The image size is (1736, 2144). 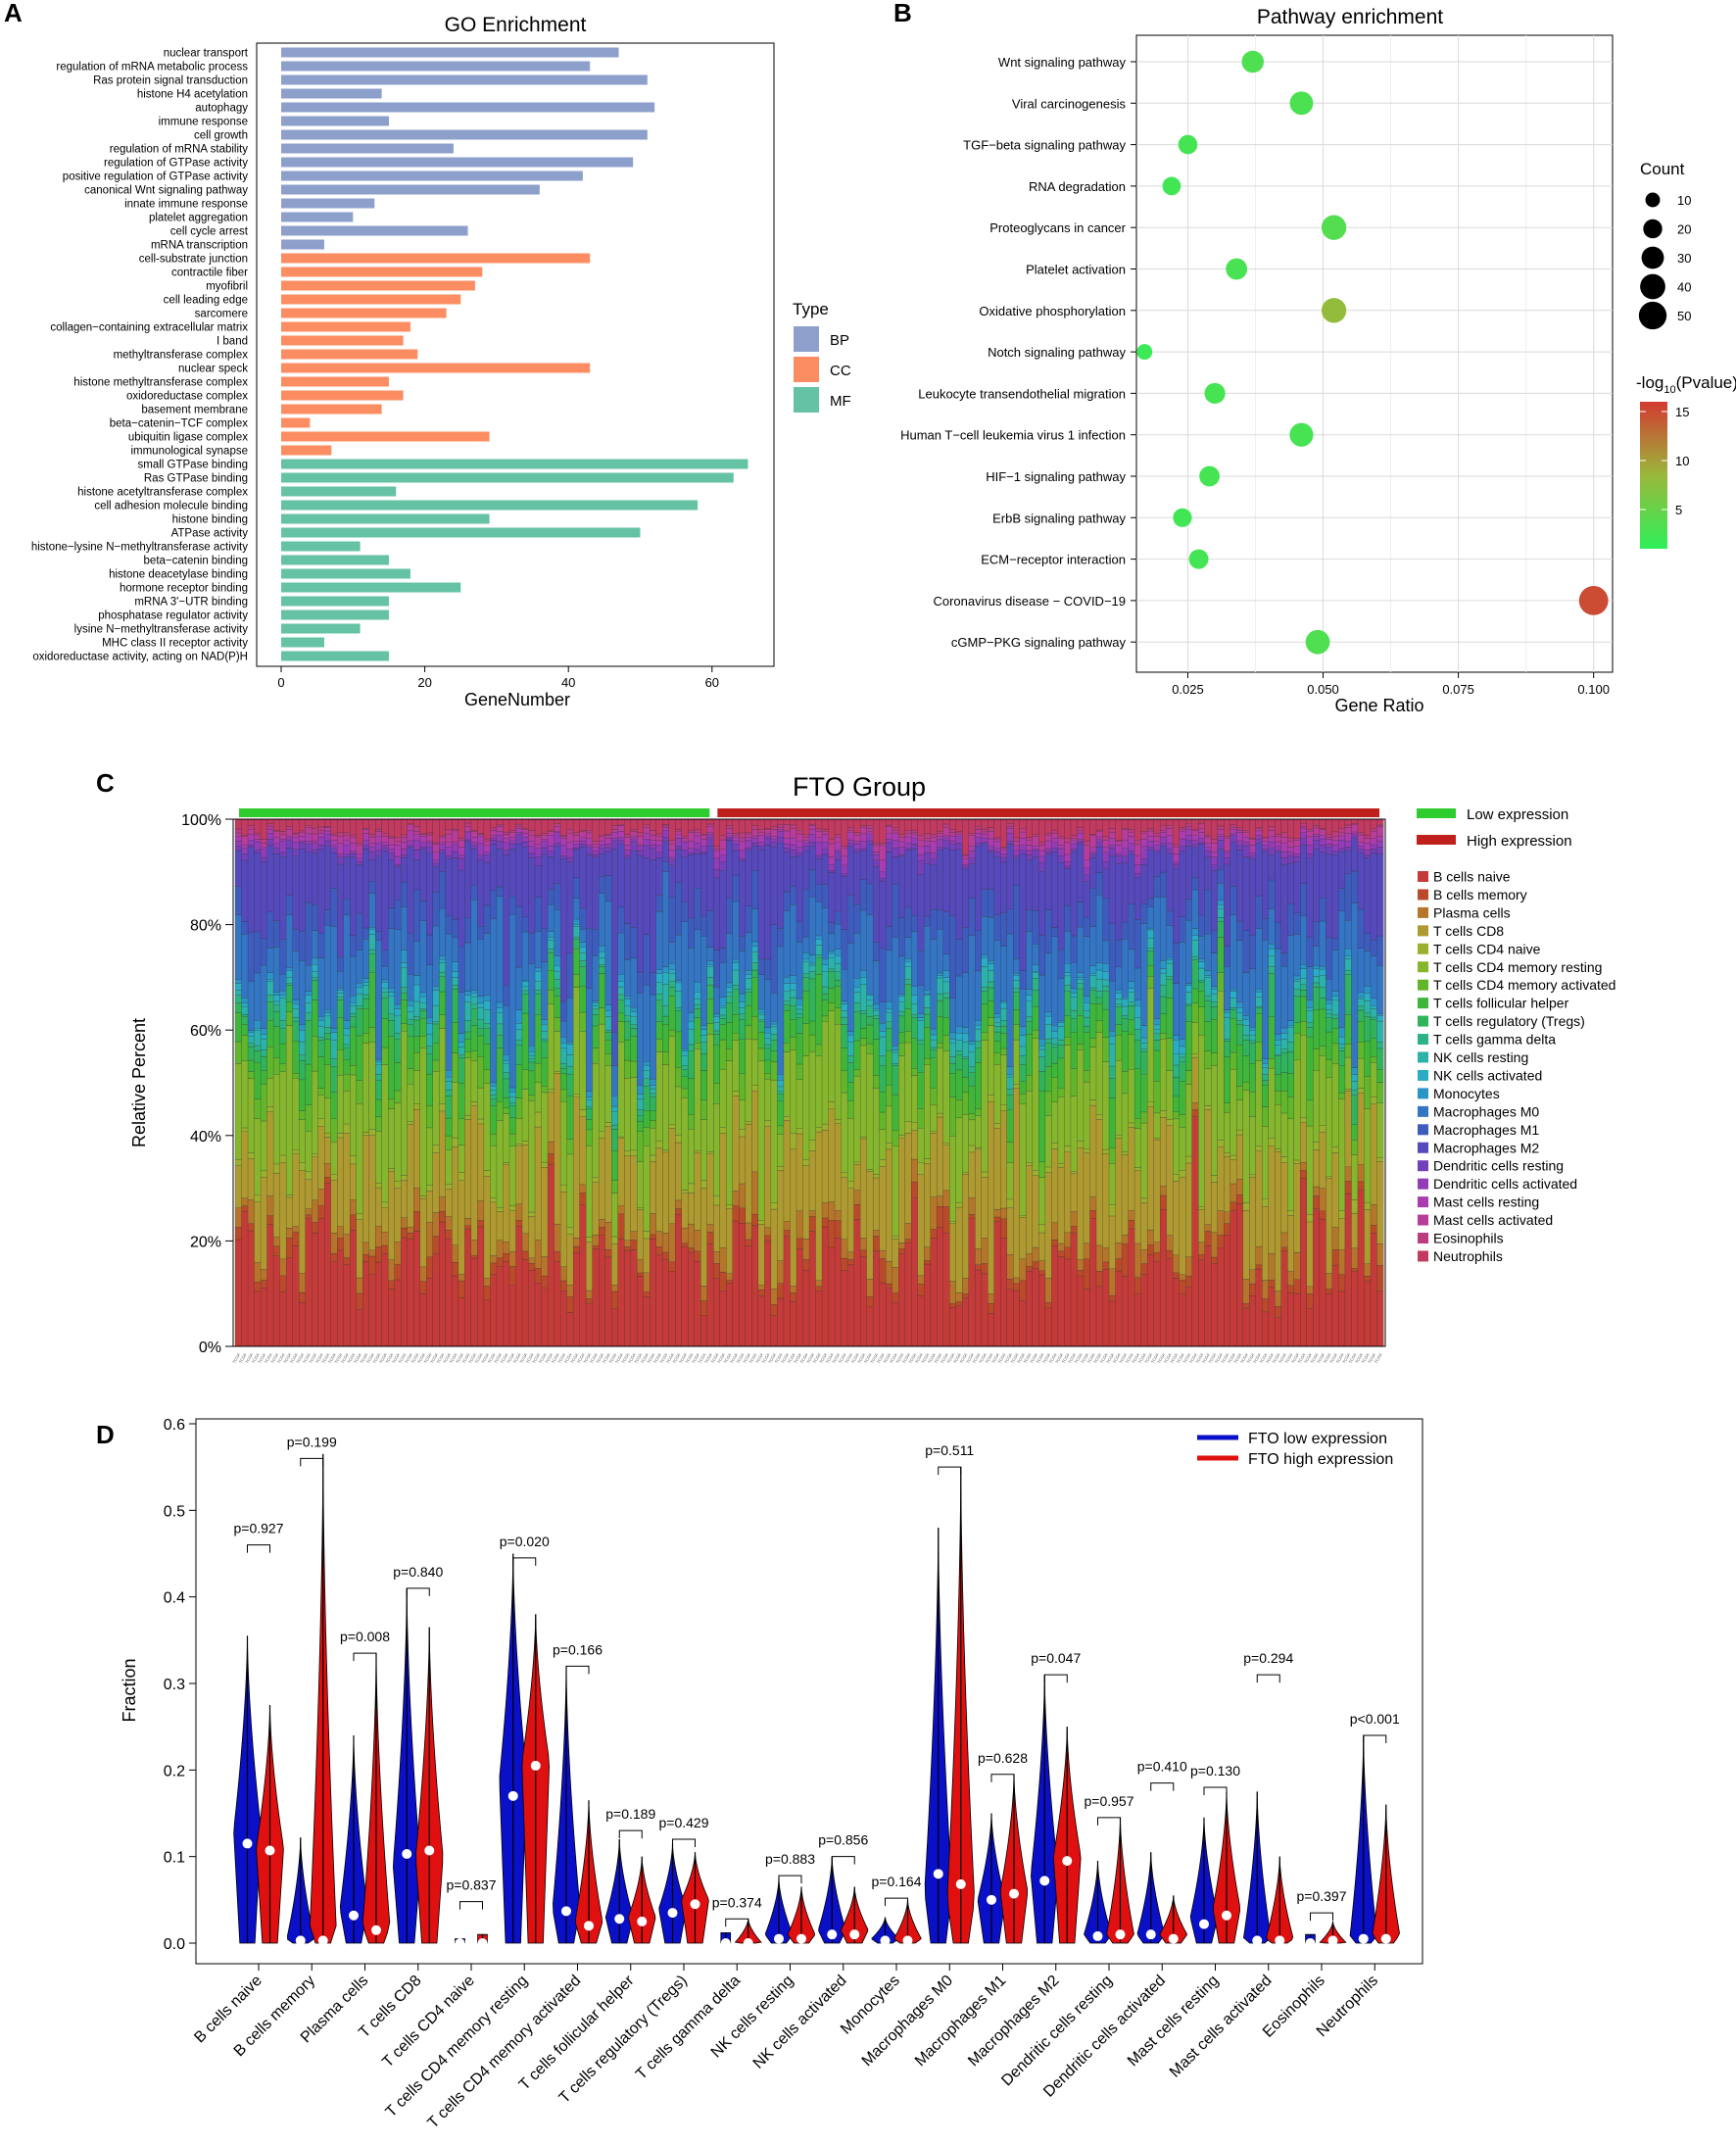 I want to click on go-category-label: histone deacetylase binding, so click(x=178, y=575).